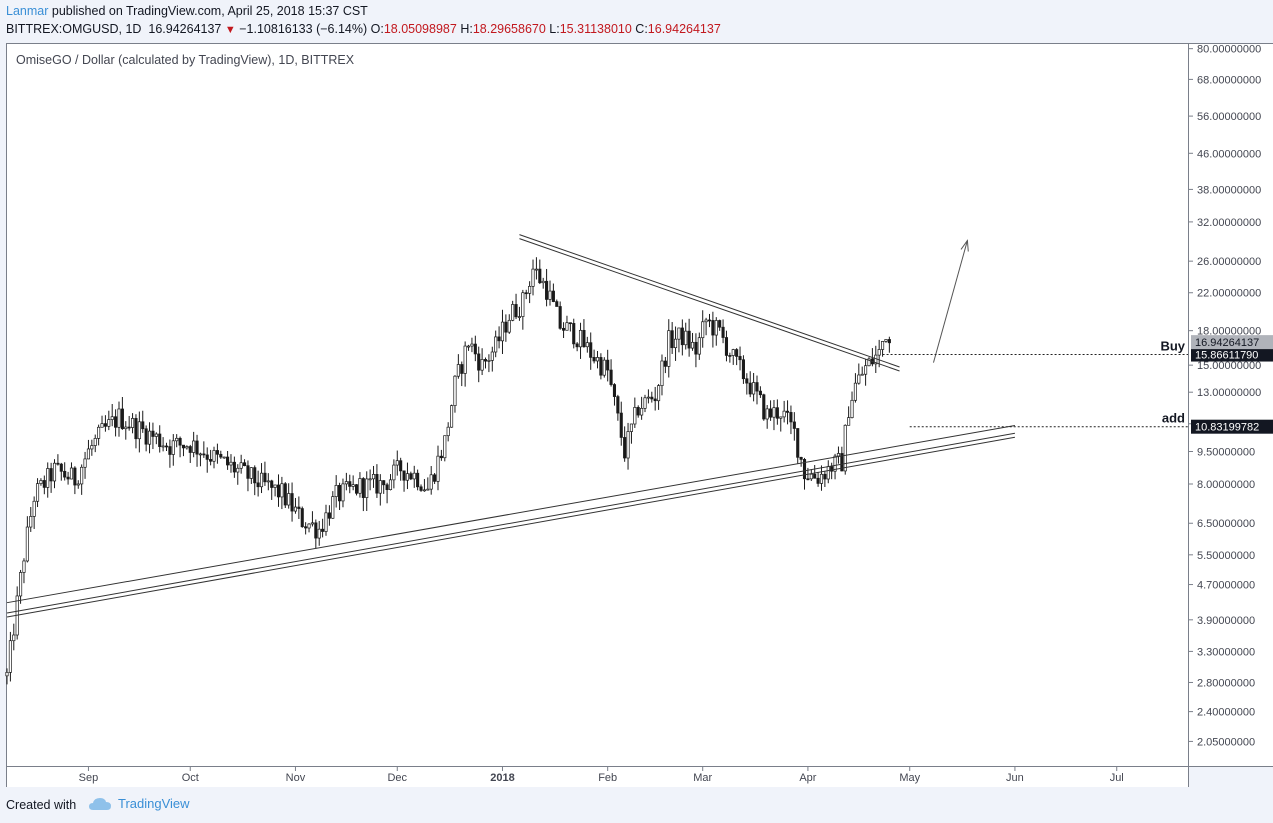 The height and width of the screenshot is (823, 1273). Describe the element at coordinates (909, 778) in the screenshot. I see `time-tick-label: May` at that location.